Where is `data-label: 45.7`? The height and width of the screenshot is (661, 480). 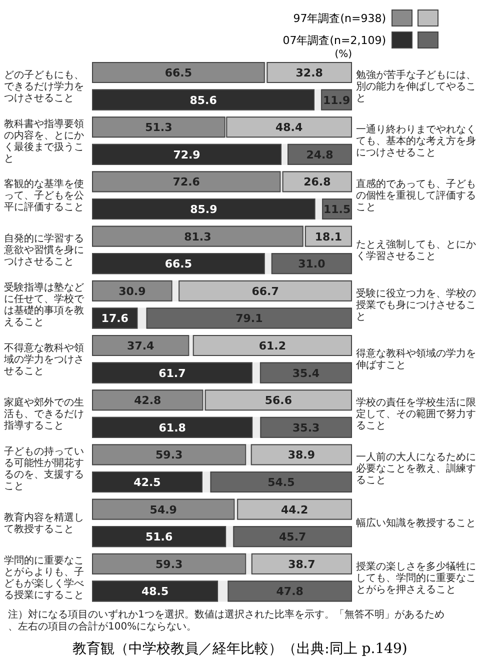
data-label: 45.7 is located at coordinates (292, 537).